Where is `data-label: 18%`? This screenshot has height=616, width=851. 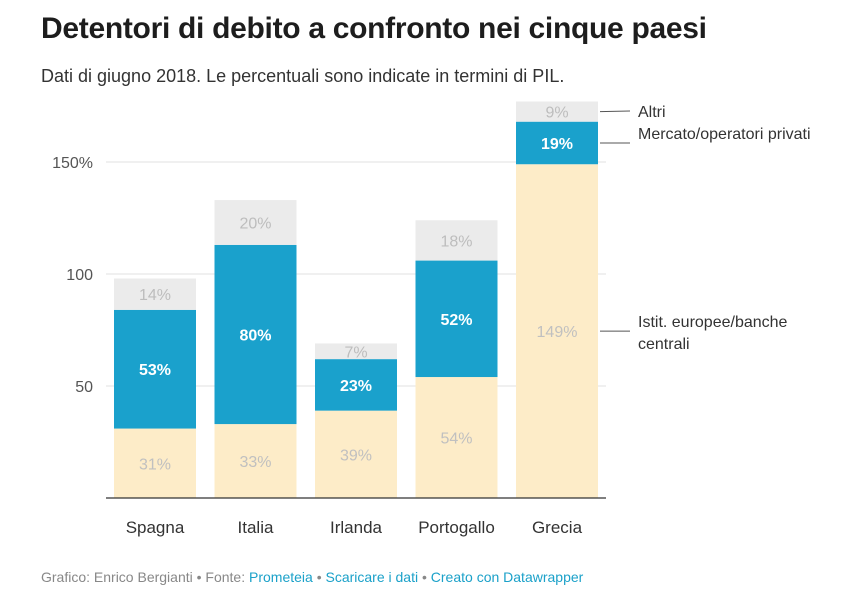 data-label: 18% is located at coordinates (456, 241).